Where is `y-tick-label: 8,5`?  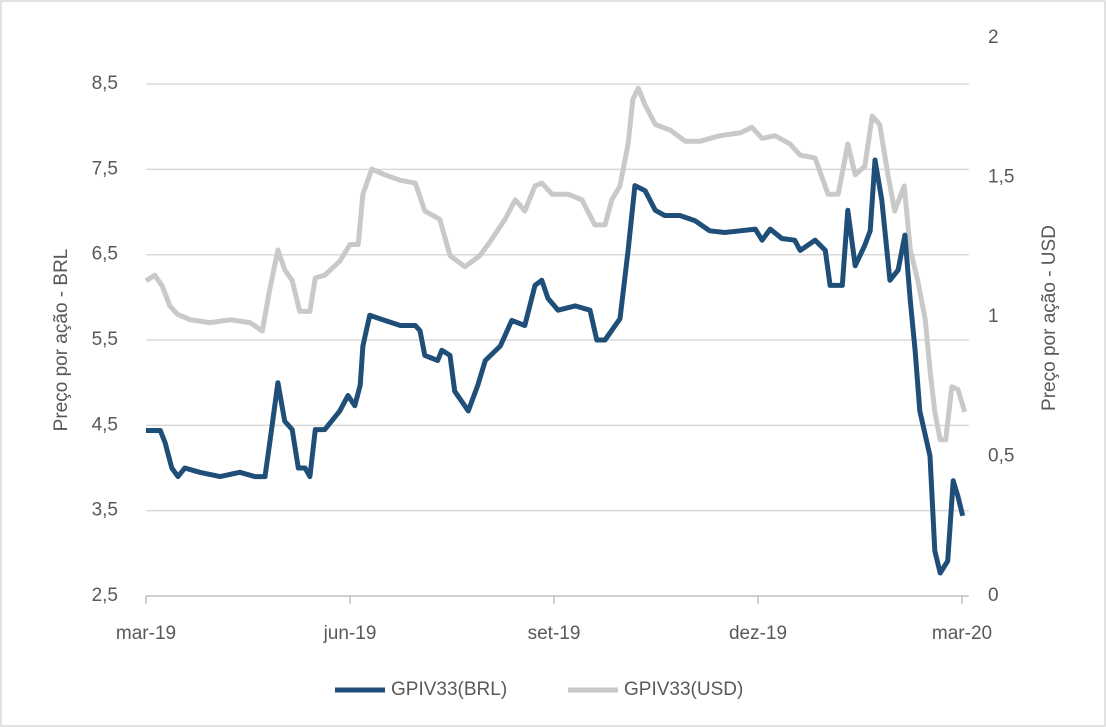 y-tick-label: 8,5 is located at coordinates (105, 83).